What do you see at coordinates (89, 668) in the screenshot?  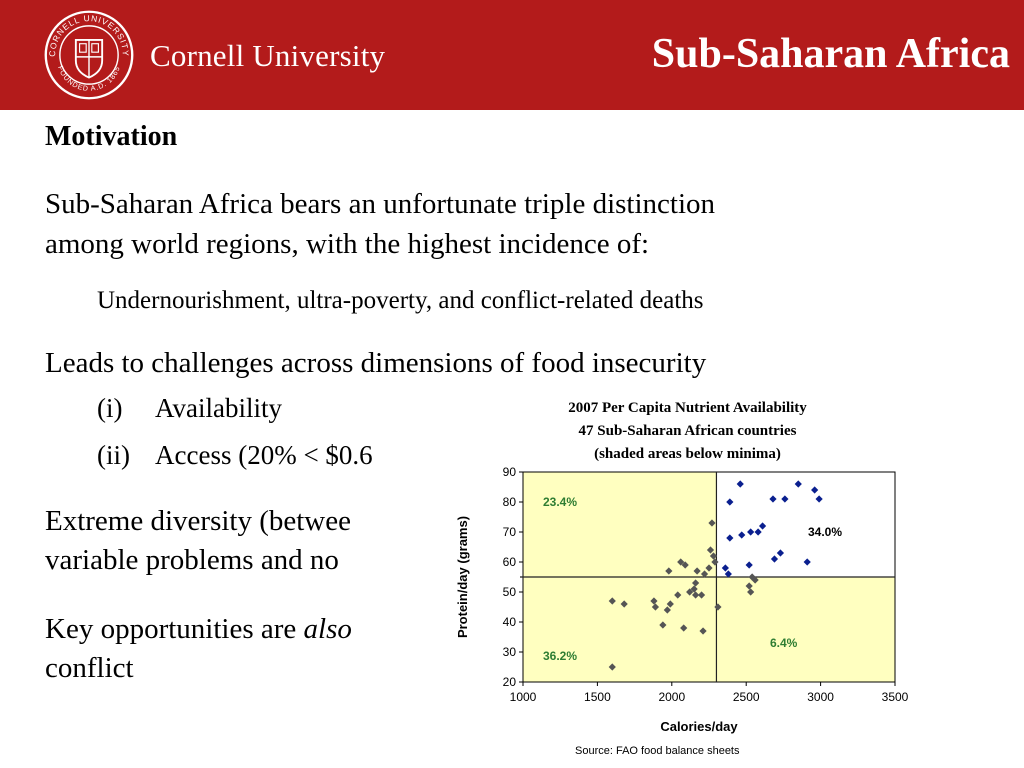 I see `paragraph-4-line-2: conflict` at bounding box center [89, 668].